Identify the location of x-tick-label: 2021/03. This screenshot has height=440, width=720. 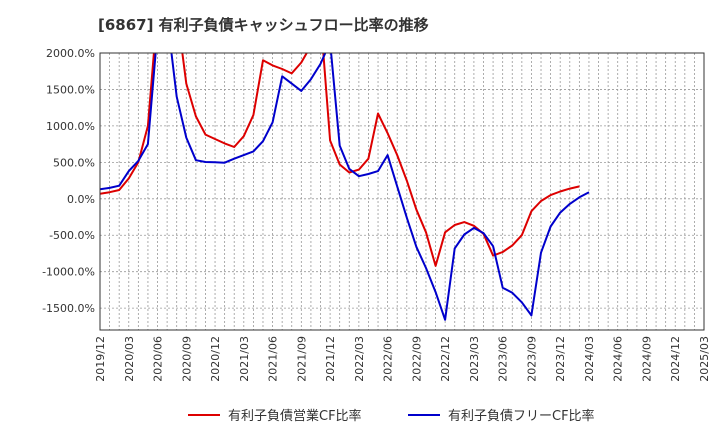
(244, 359).